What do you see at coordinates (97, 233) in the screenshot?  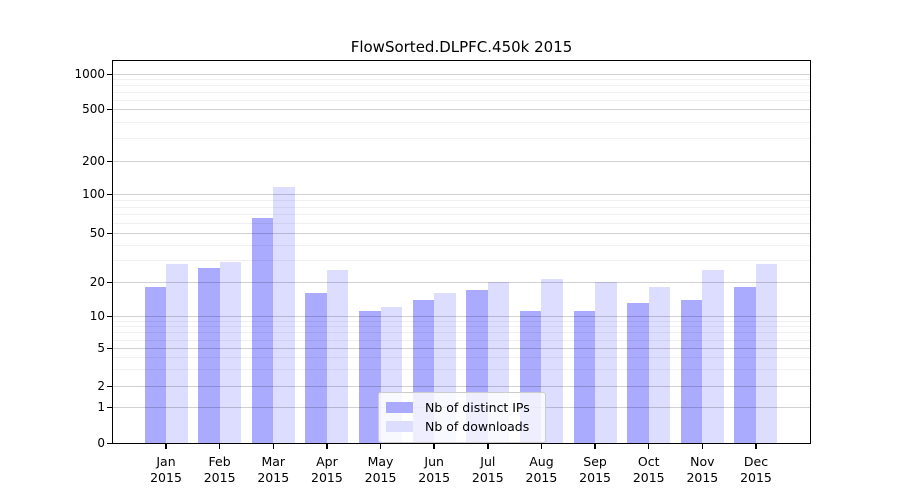 I see `y-tick-label-50: 50` at bounding box center [97, 233].